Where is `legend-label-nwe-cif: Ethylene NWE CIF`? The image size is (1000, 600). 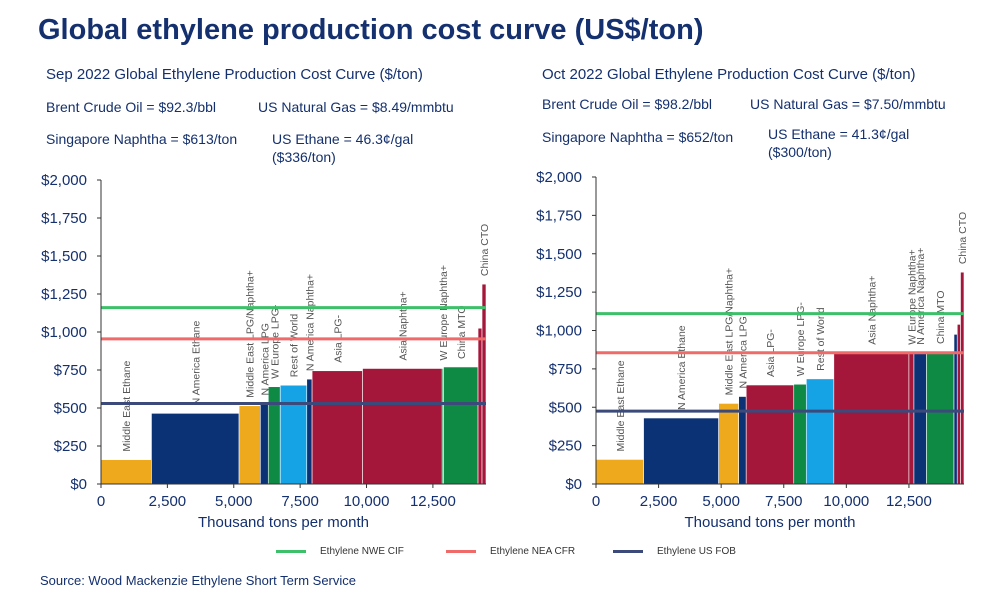 legend-label-nwe-cif: Ethylene NWE CIF is located at coordinates (362, 551).